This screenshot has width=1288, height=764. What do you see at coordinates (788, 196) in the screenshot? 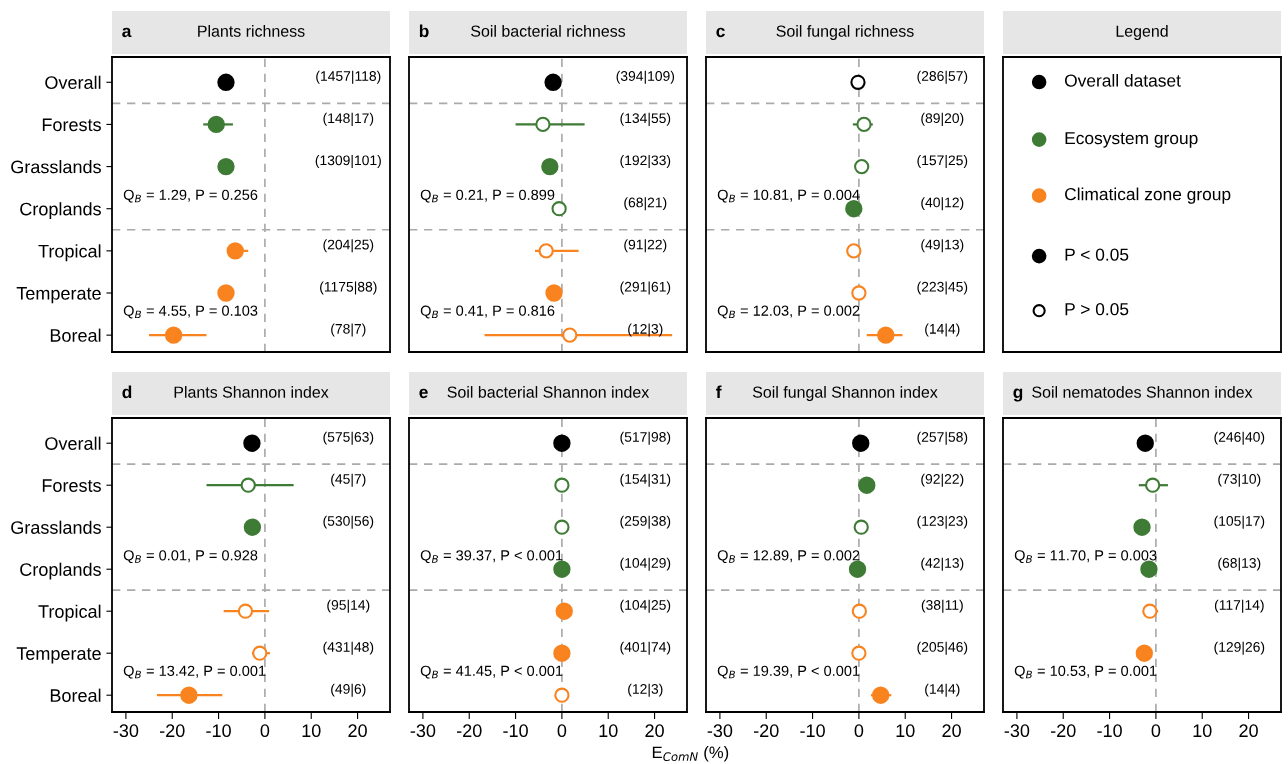
I see `annotation: Q$_{B}$ = 10.81, P = 0.004` at bounding box center [788, 196].